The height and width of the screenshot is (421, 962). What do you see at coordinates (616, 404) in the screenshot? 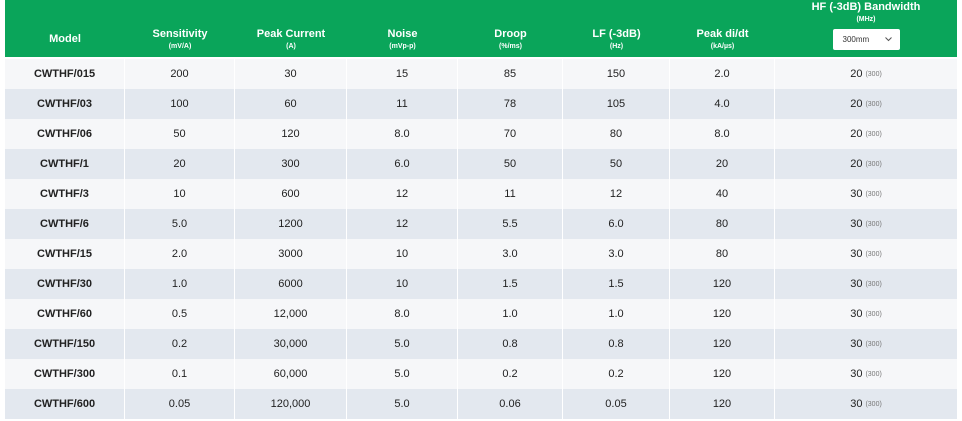
I see `table-cell: 0.05` at bounding box center [616, 404].